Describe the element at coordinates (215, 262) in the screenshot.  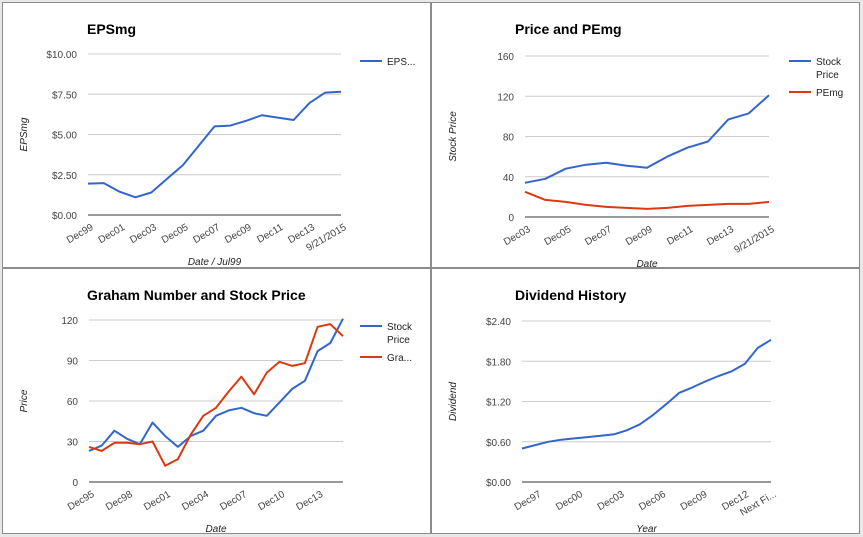
I see `x-axis-label: Date / Jul99` at that location.